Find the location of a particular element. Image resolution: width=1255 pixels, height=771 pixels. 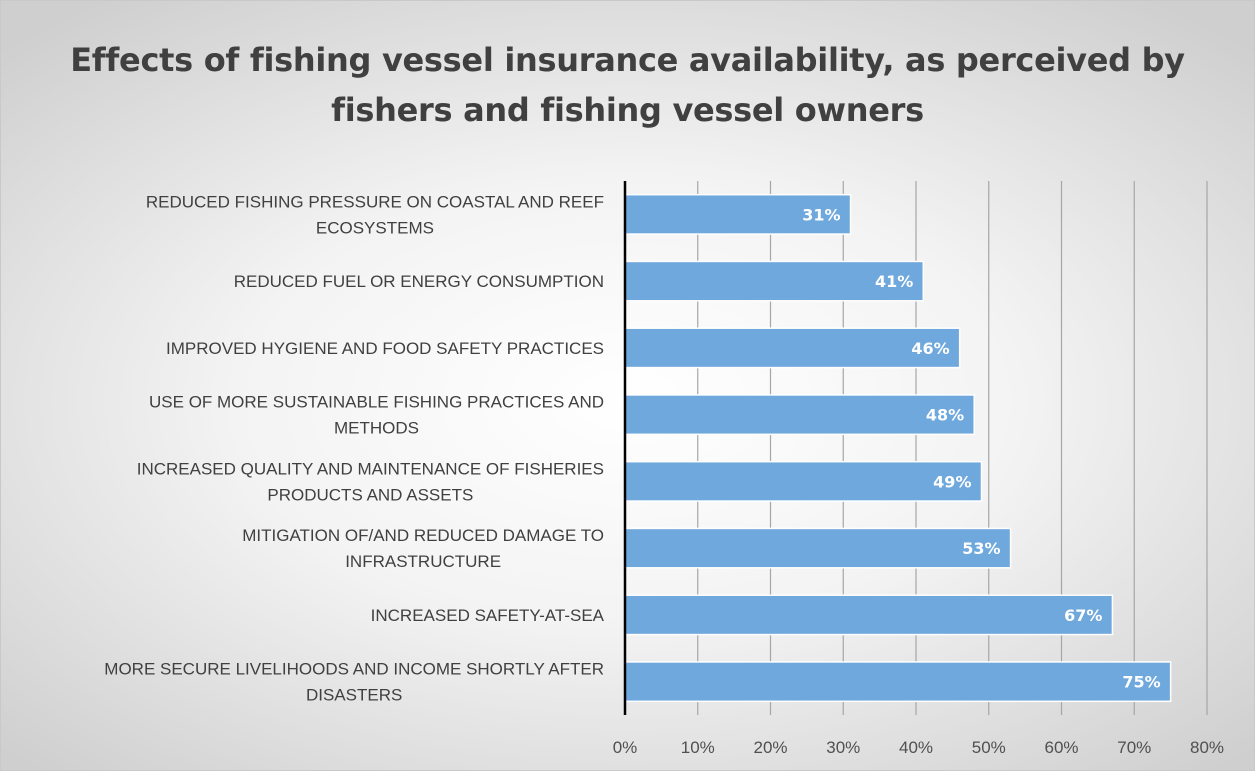

data-label: 48% is located at coordinates (945, 415).